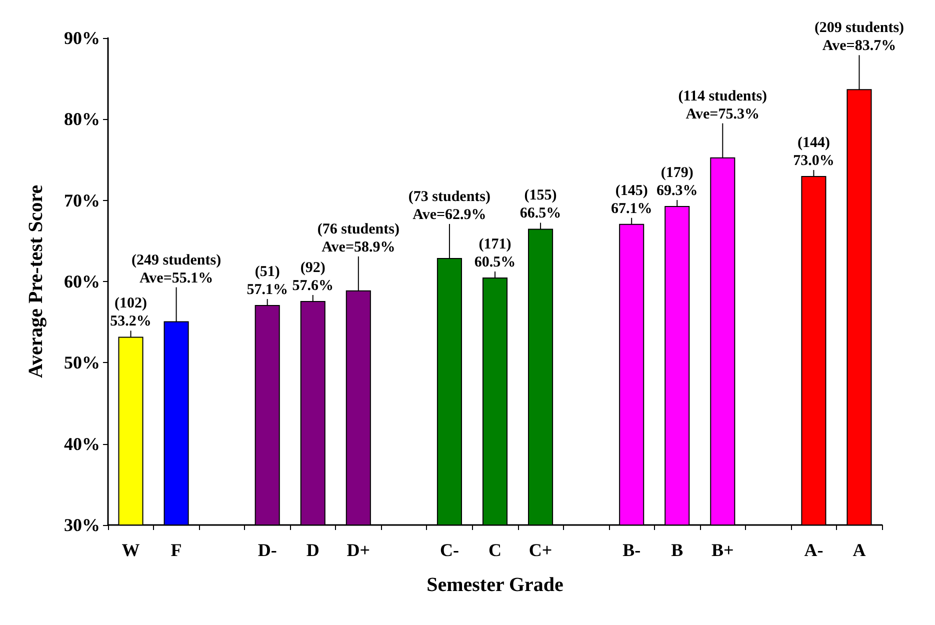 The width and height of the screenshot is (935, 625). I want to click on x-tick-label: C+, so click(540, 550).